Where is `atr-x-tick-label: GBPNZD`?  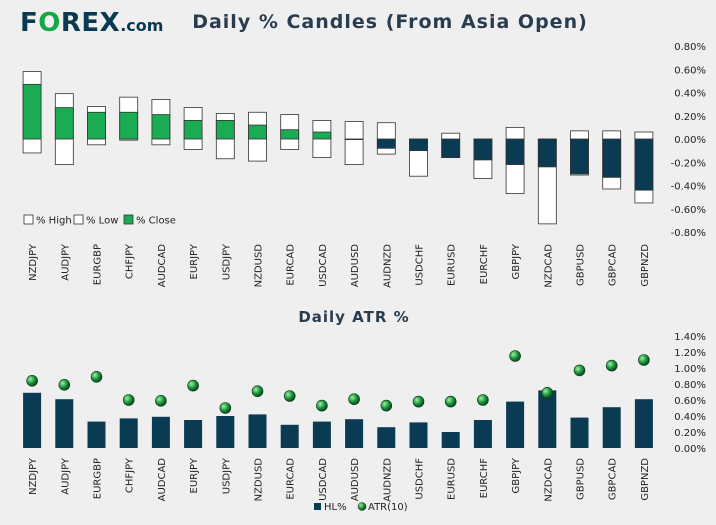
atr-x-tick-label: GBPNZD is located at coordinates (645, 479).